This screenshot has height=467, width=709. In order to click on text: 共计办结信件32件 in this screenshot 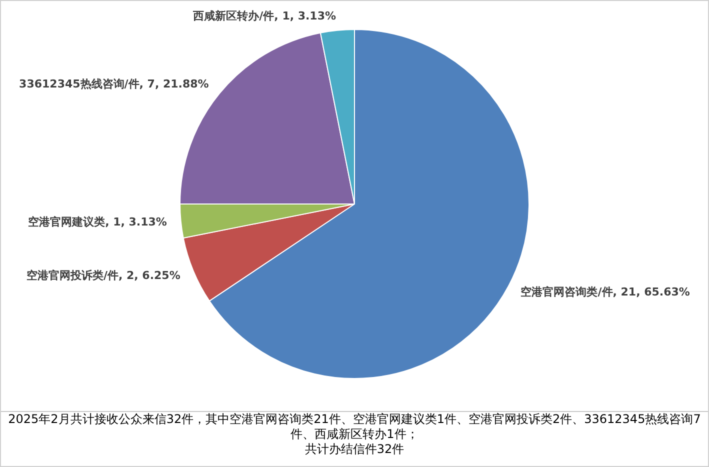, I will do `click(355, 449)`.